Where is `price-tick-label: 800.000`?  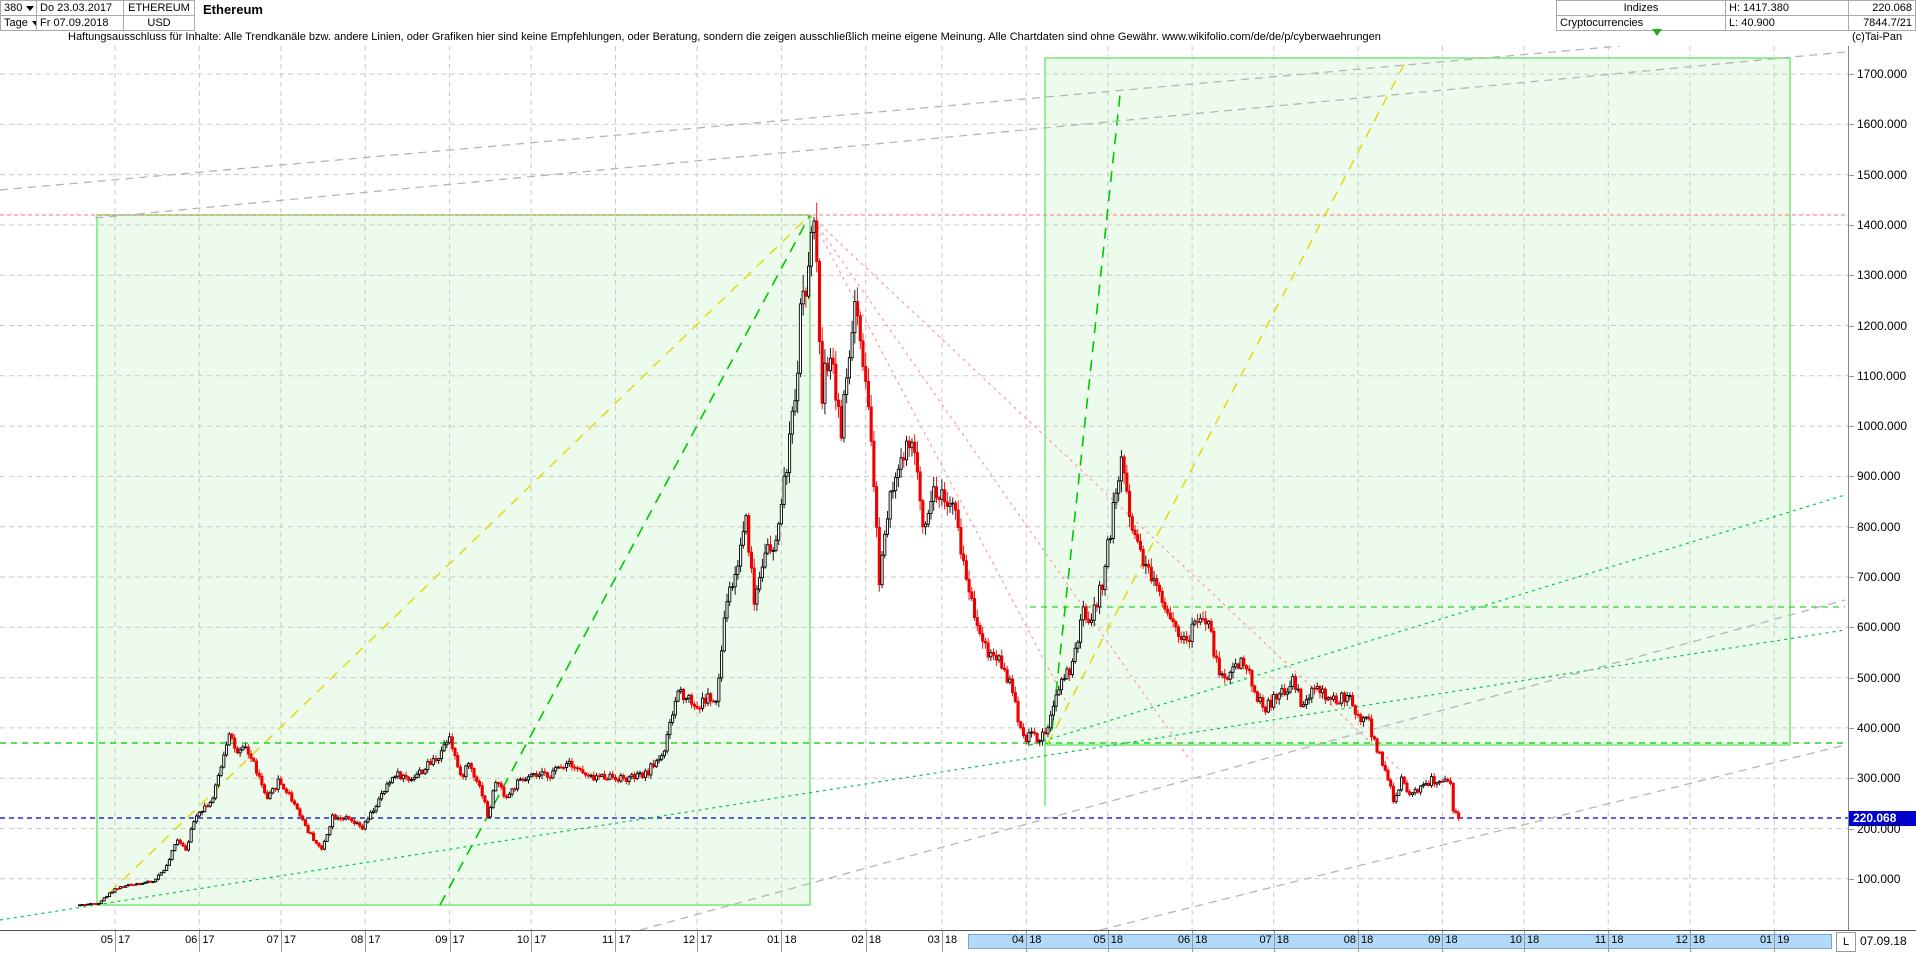
price-tick-label: 800.000 is located at coordinates (1879, 526).